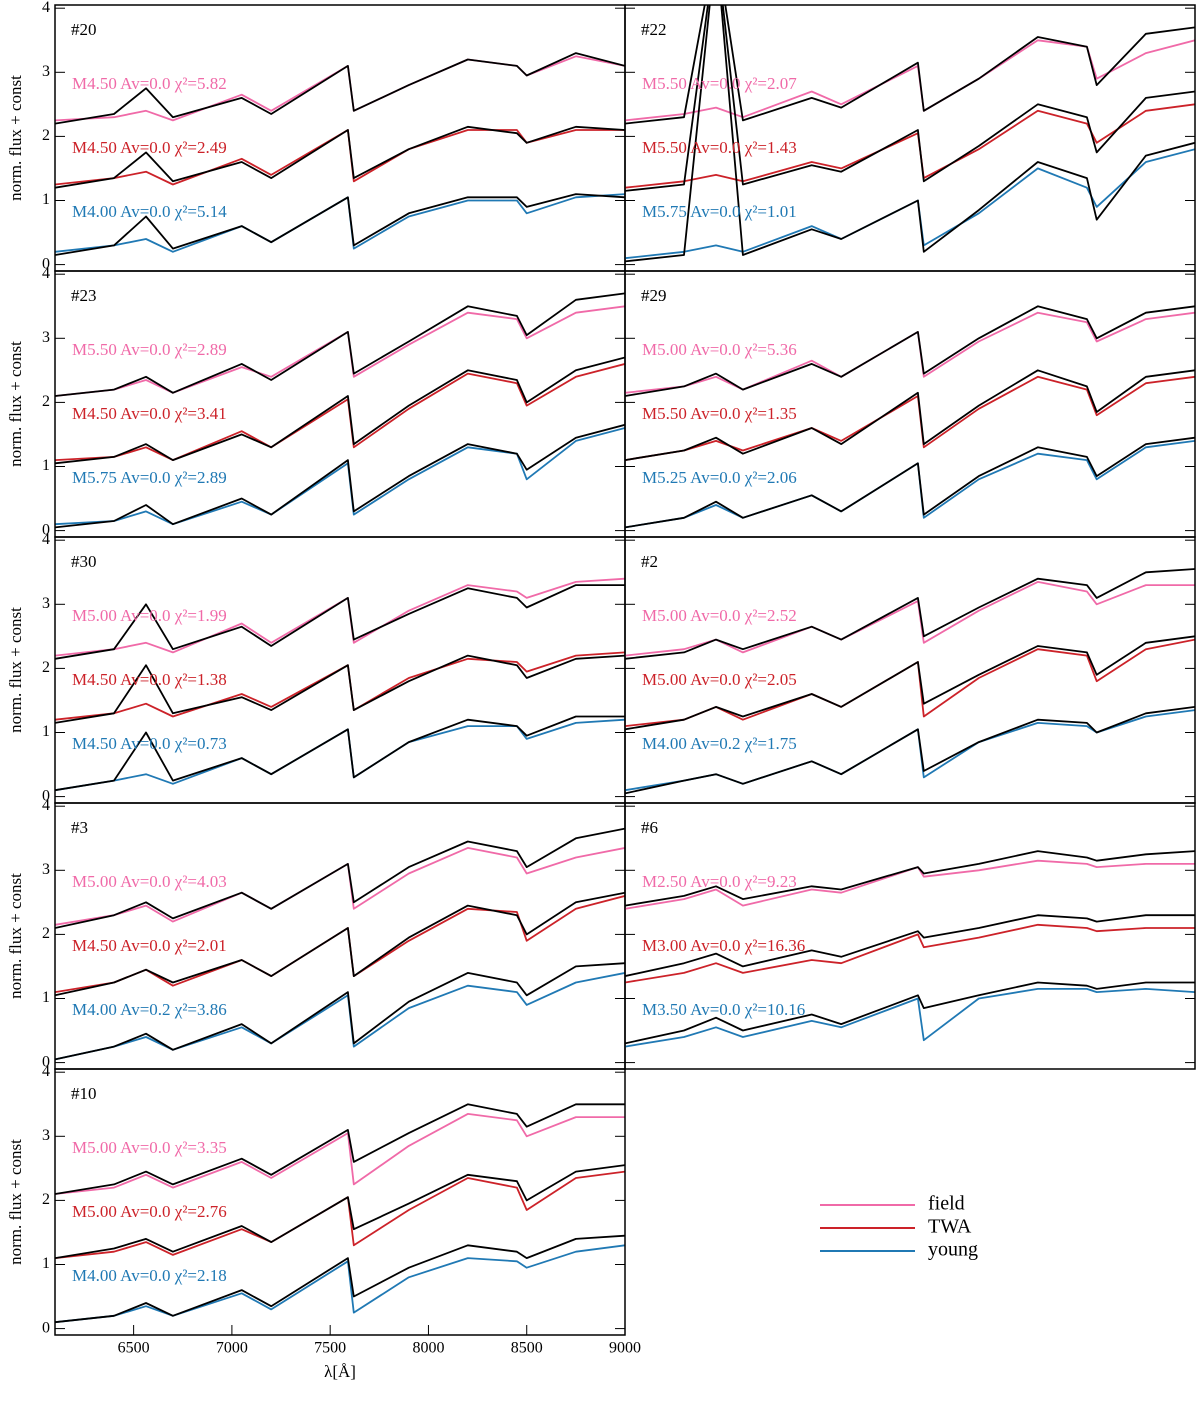 The image size is (1200, 1402). Describe the element at coordinates (84, 1093) in the screenshot. I see `panel-label: #10` at that location.